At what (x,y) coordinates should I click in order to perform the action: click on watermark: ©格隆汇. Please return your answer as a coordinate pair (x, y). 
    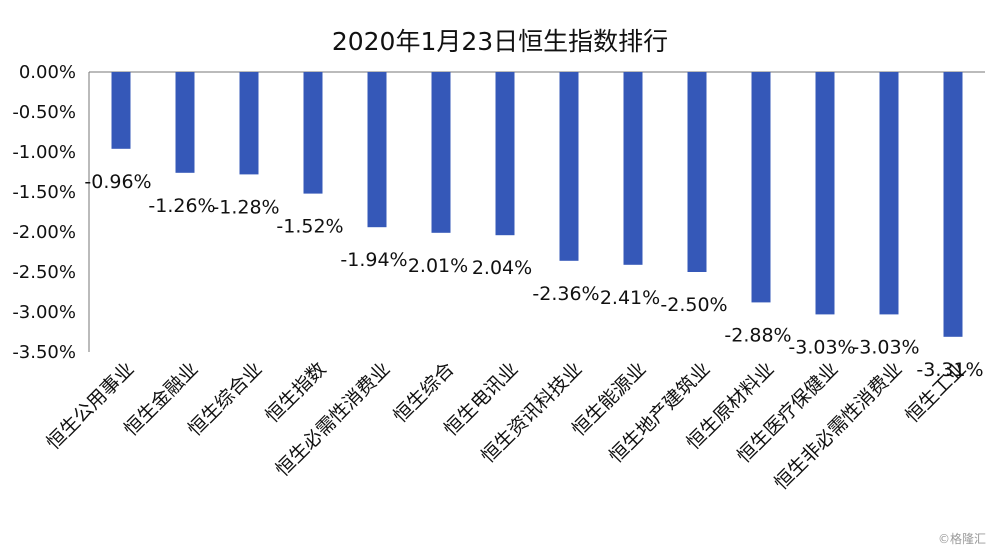
    Looking at the image, I should click on (961, 539).